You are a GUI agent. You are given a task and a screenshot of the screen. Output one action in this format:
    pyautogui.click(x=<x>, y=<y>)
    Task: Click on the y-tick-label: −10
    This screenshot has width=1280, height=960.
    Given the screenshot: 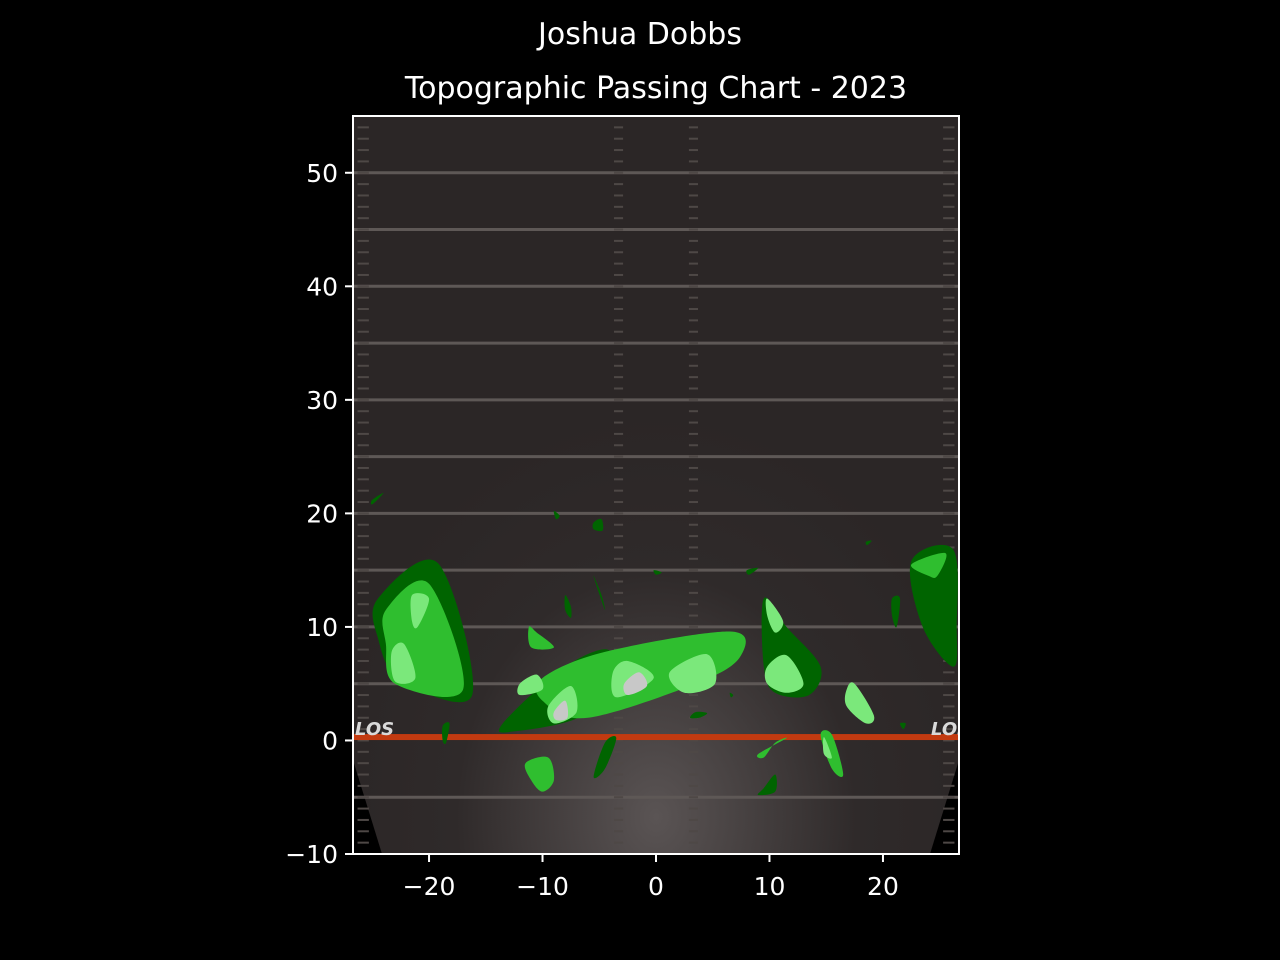 What is the action you would take?
    pyautogui.click(x=311, y=854)
    